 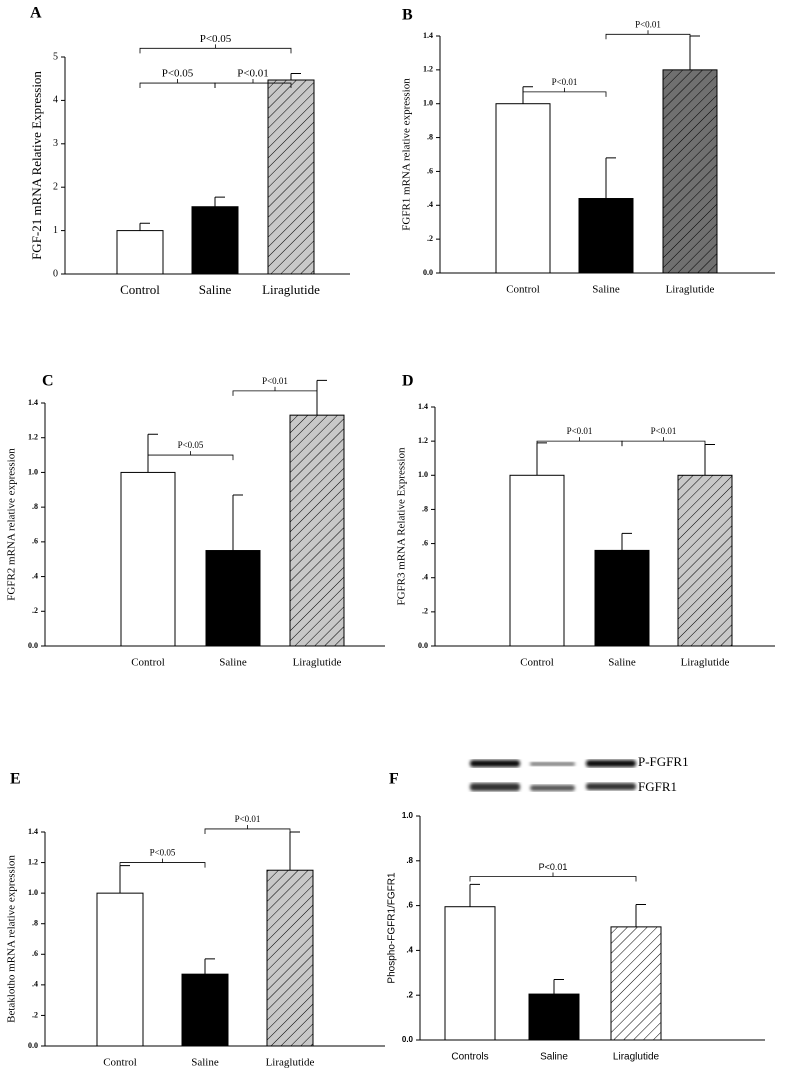 I want to click on y-tick-label: 1, so click(x=55, y=230).